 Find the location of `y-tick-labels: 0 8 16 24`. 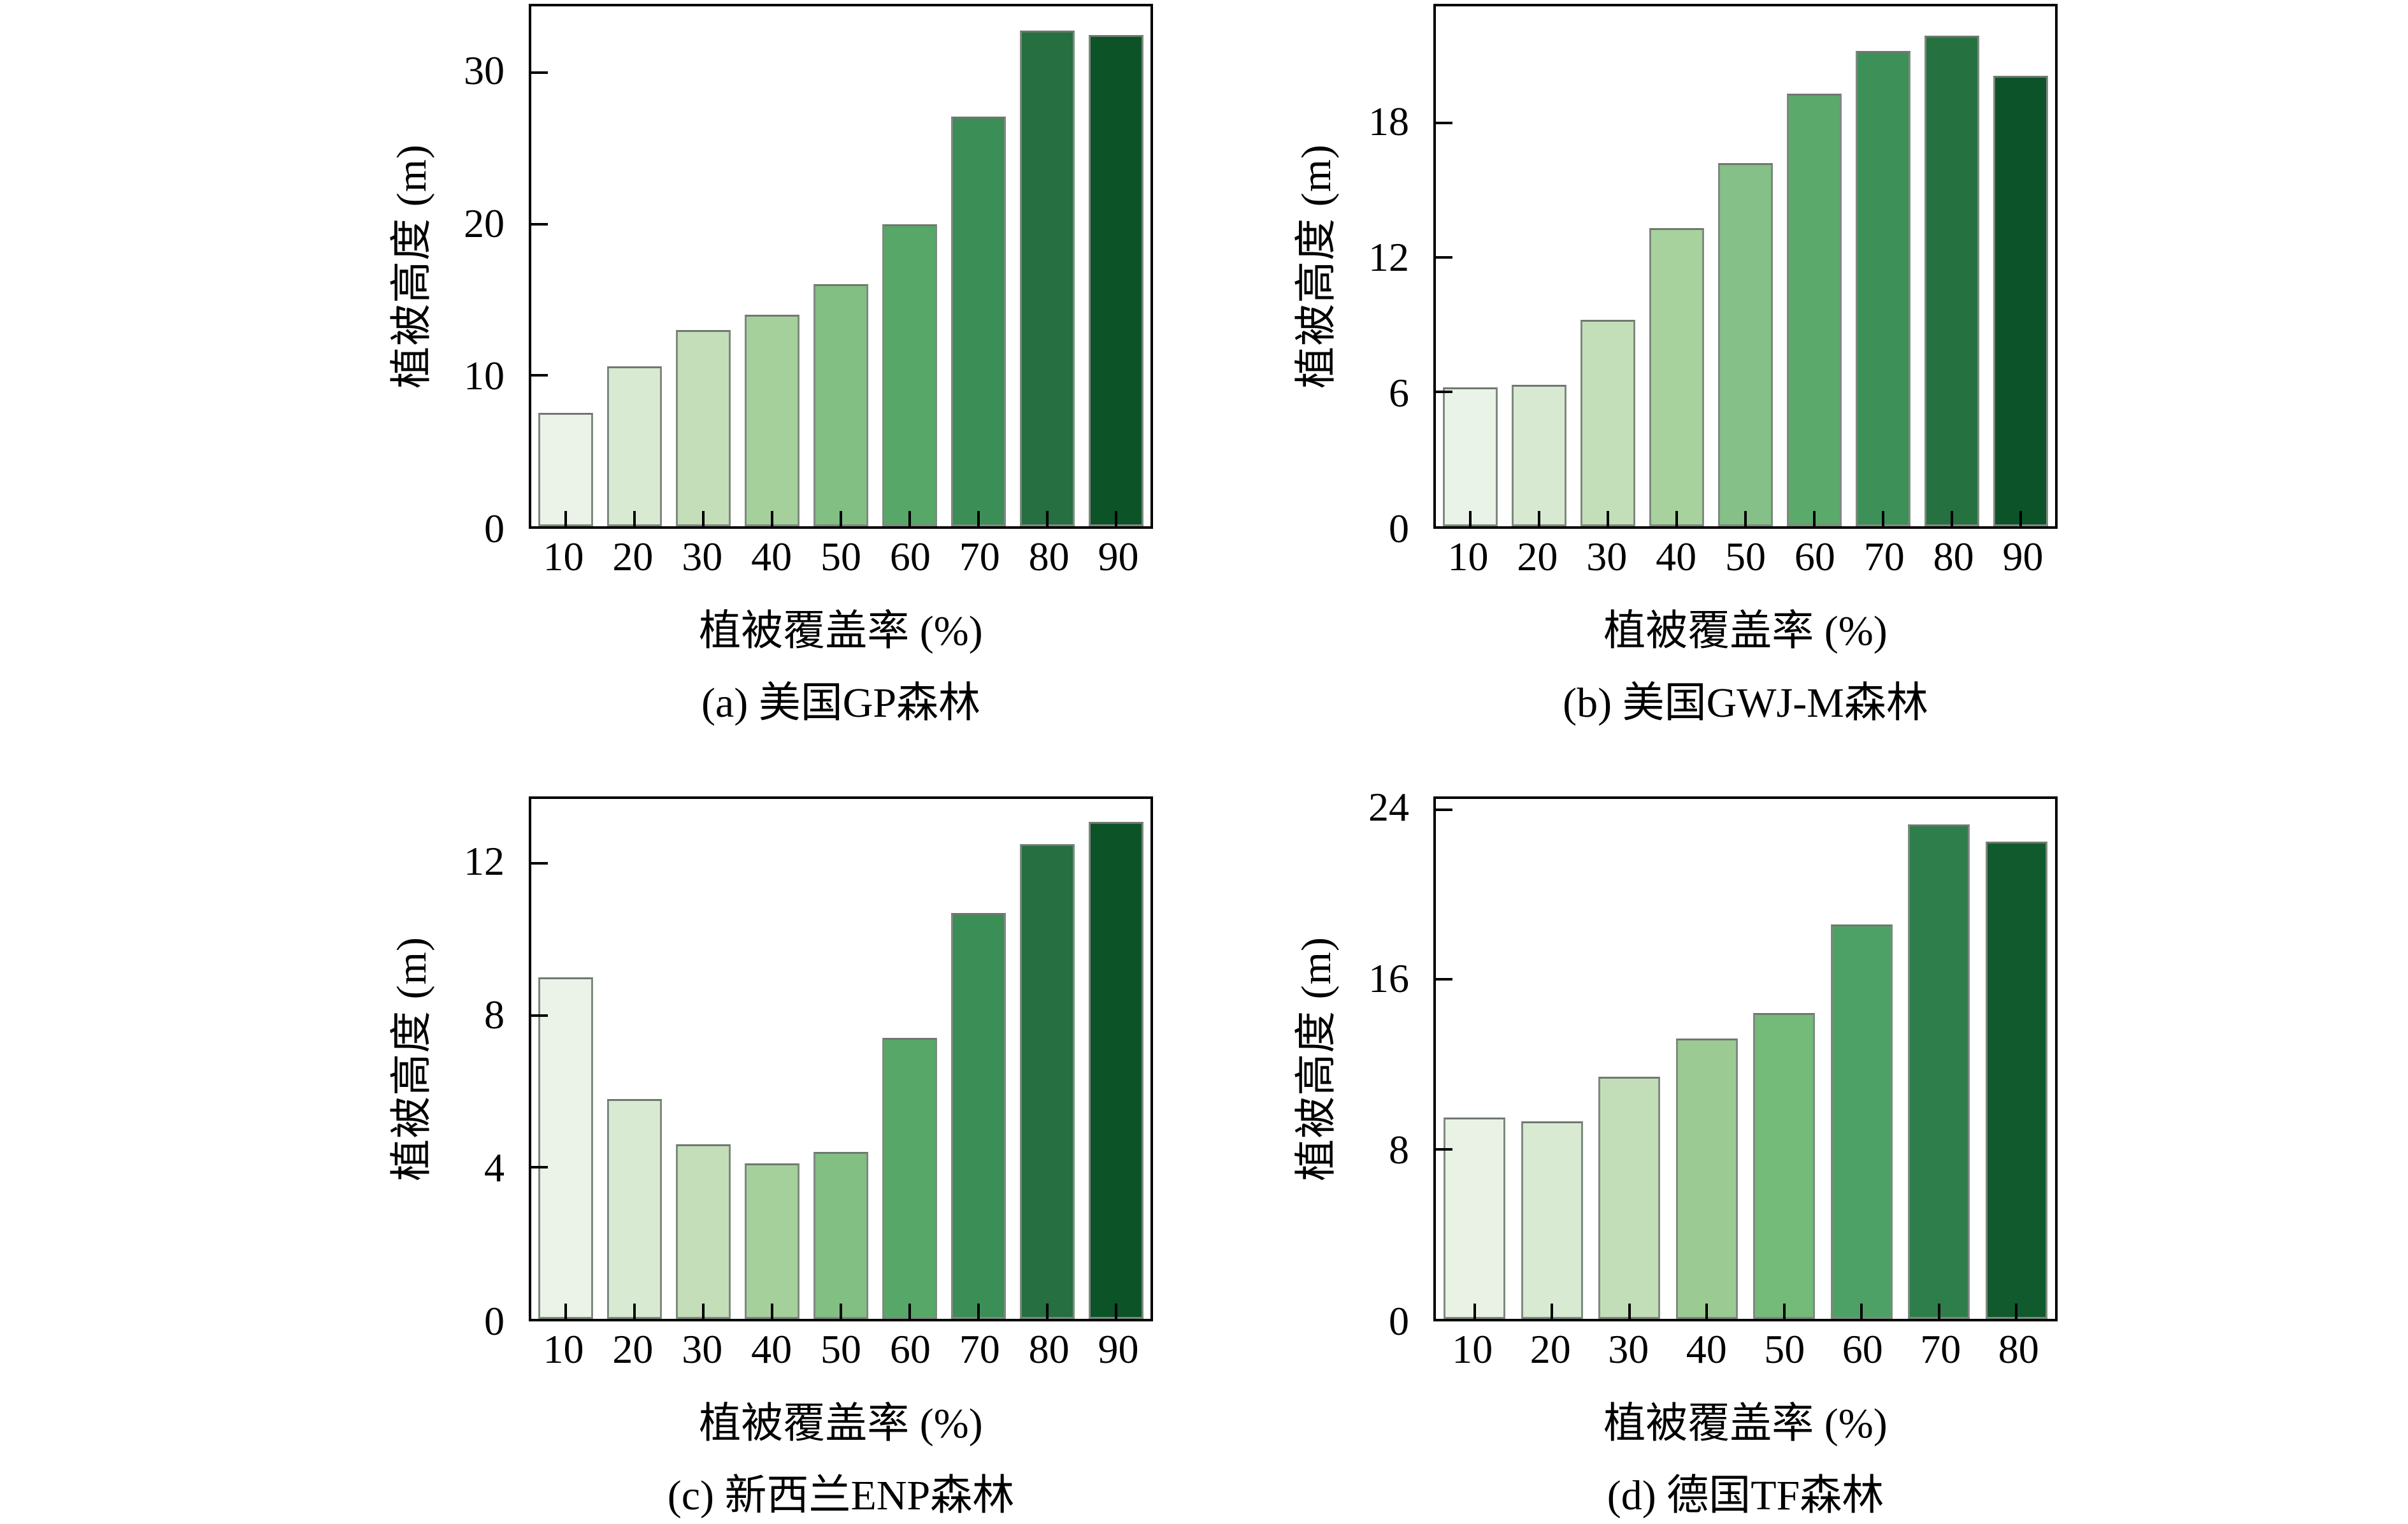

y-tick-labels: 0 8 16 24 is located at coordinates (1388, 1063).